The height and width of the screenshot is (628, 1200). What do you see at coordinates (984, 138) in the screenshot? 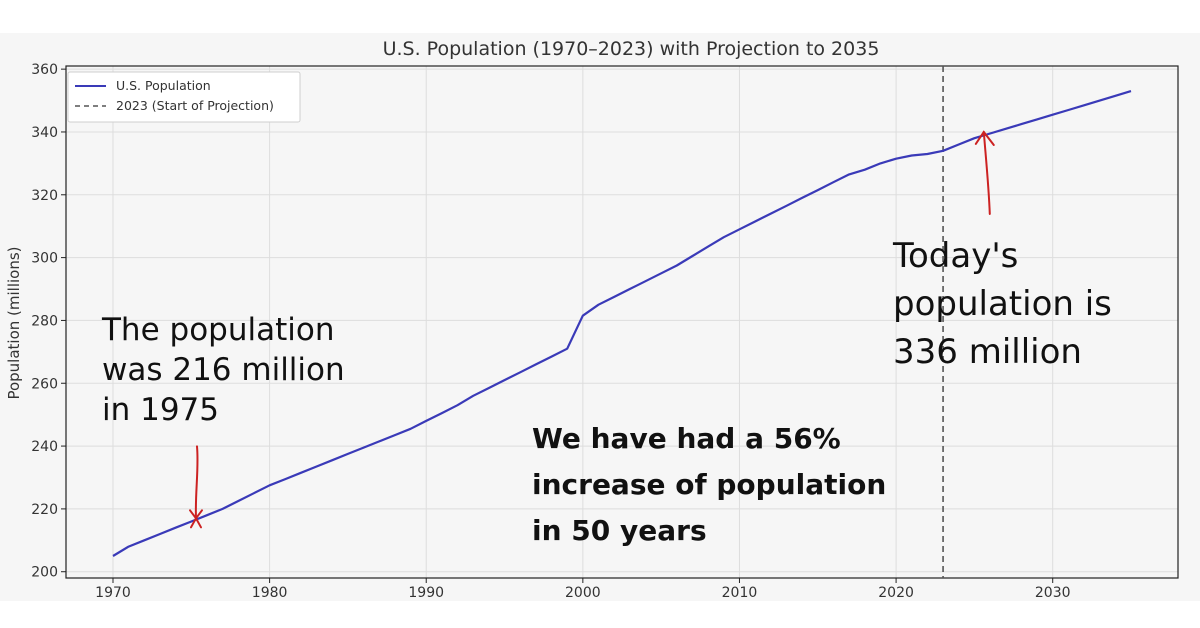
I see `arrow-today-head` at bounding box center [984, 138].